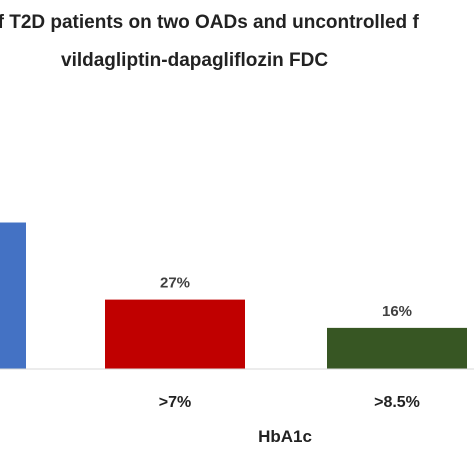 The height and width of the screenshot is (474, 474). Describe the element at coordinates (175, 402) in the screenshot. I see `category-label-2: >7%` at that location.